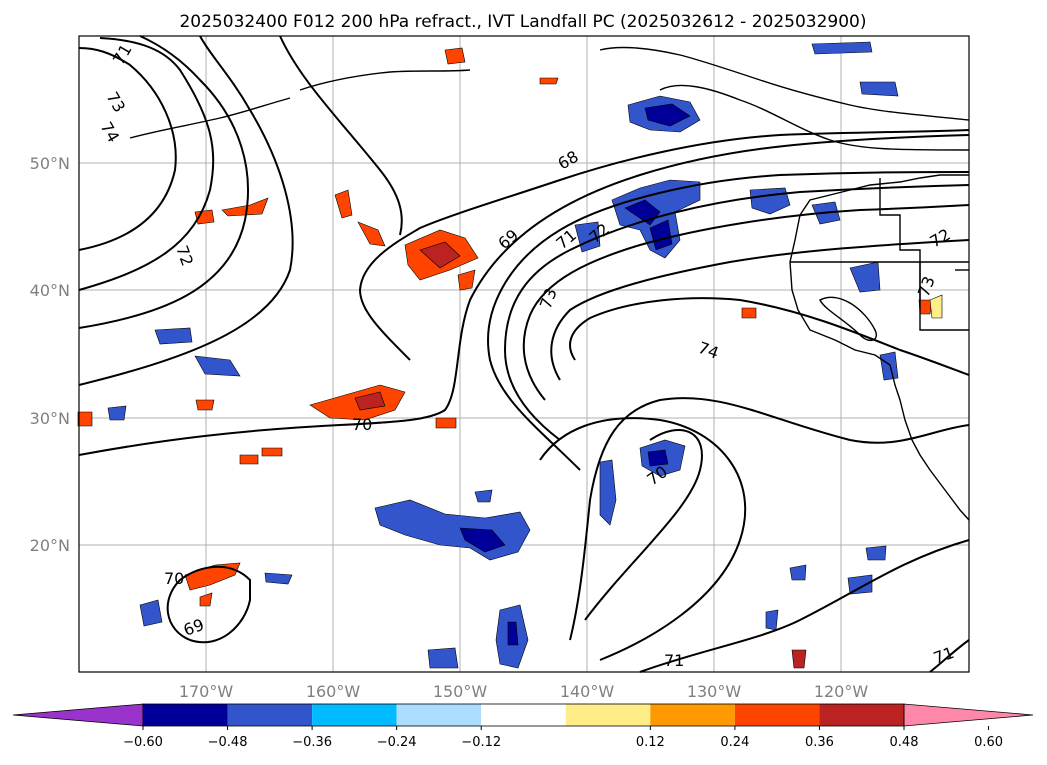 Image resolution: width=1047 pixels, height=765 pixels. What do you see at coordinates (481, 742) in the screenshot?
I see `colorbar-tick-label: −0.12` at bounding box center [481, 742].